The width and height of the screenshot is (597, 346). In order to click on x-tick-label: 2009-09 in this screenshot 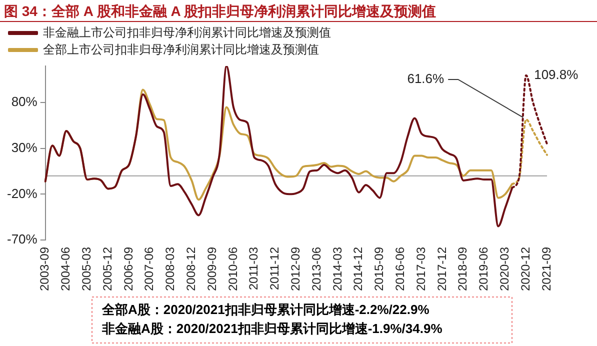, I will do `click(211, 269)`.